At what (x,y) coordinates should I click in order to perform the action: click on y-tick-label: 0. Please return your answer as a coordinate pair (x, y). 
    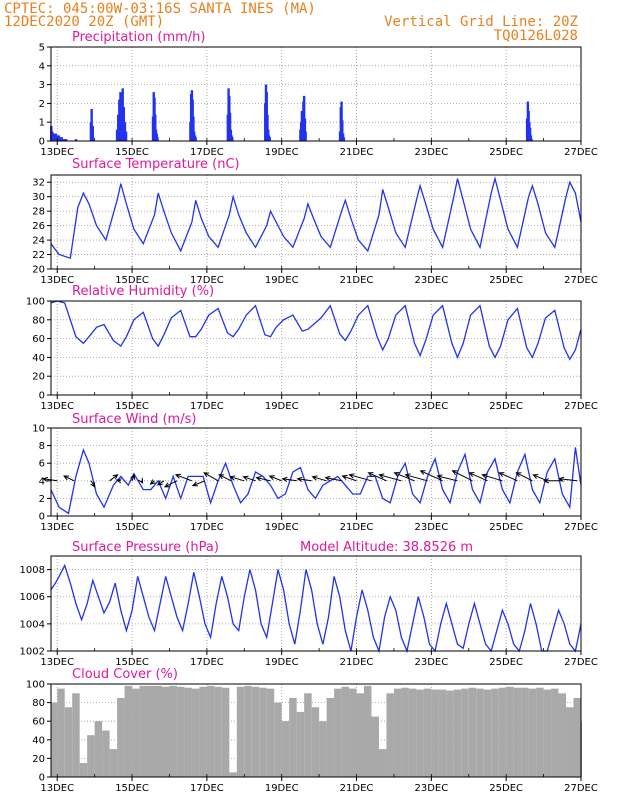
    Looking at the image, I should click on (42, 778).